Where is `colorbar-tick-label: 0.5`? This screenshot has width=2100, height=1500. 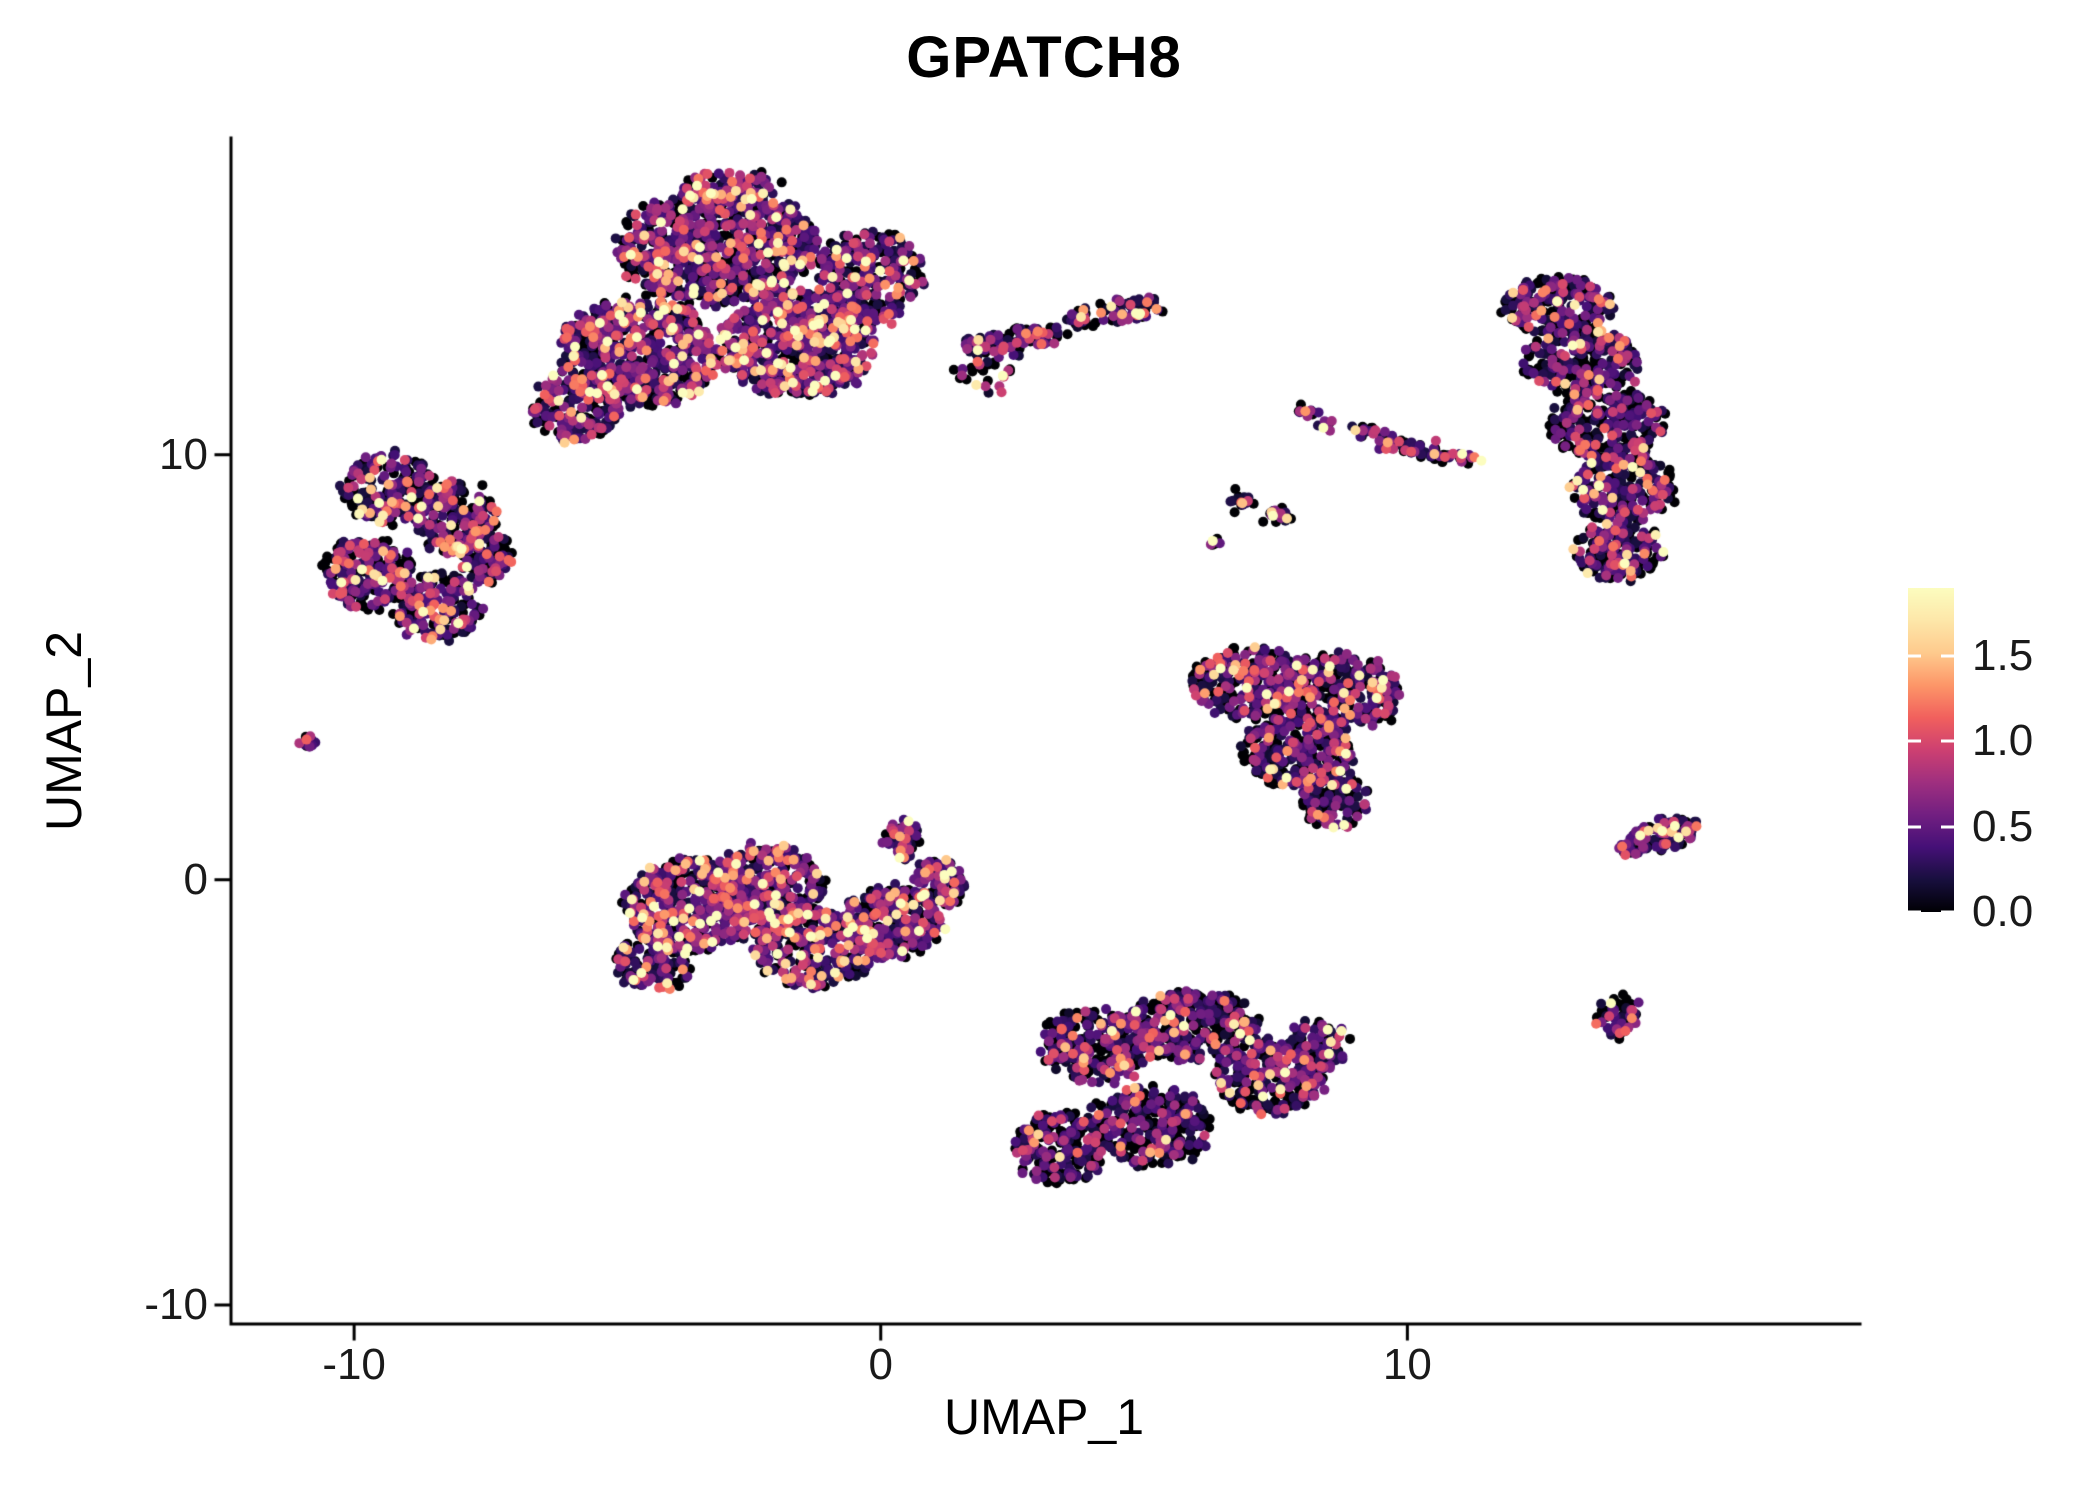 colorbar-tick-label: 0.5 is located at coordinates (2003, 826).